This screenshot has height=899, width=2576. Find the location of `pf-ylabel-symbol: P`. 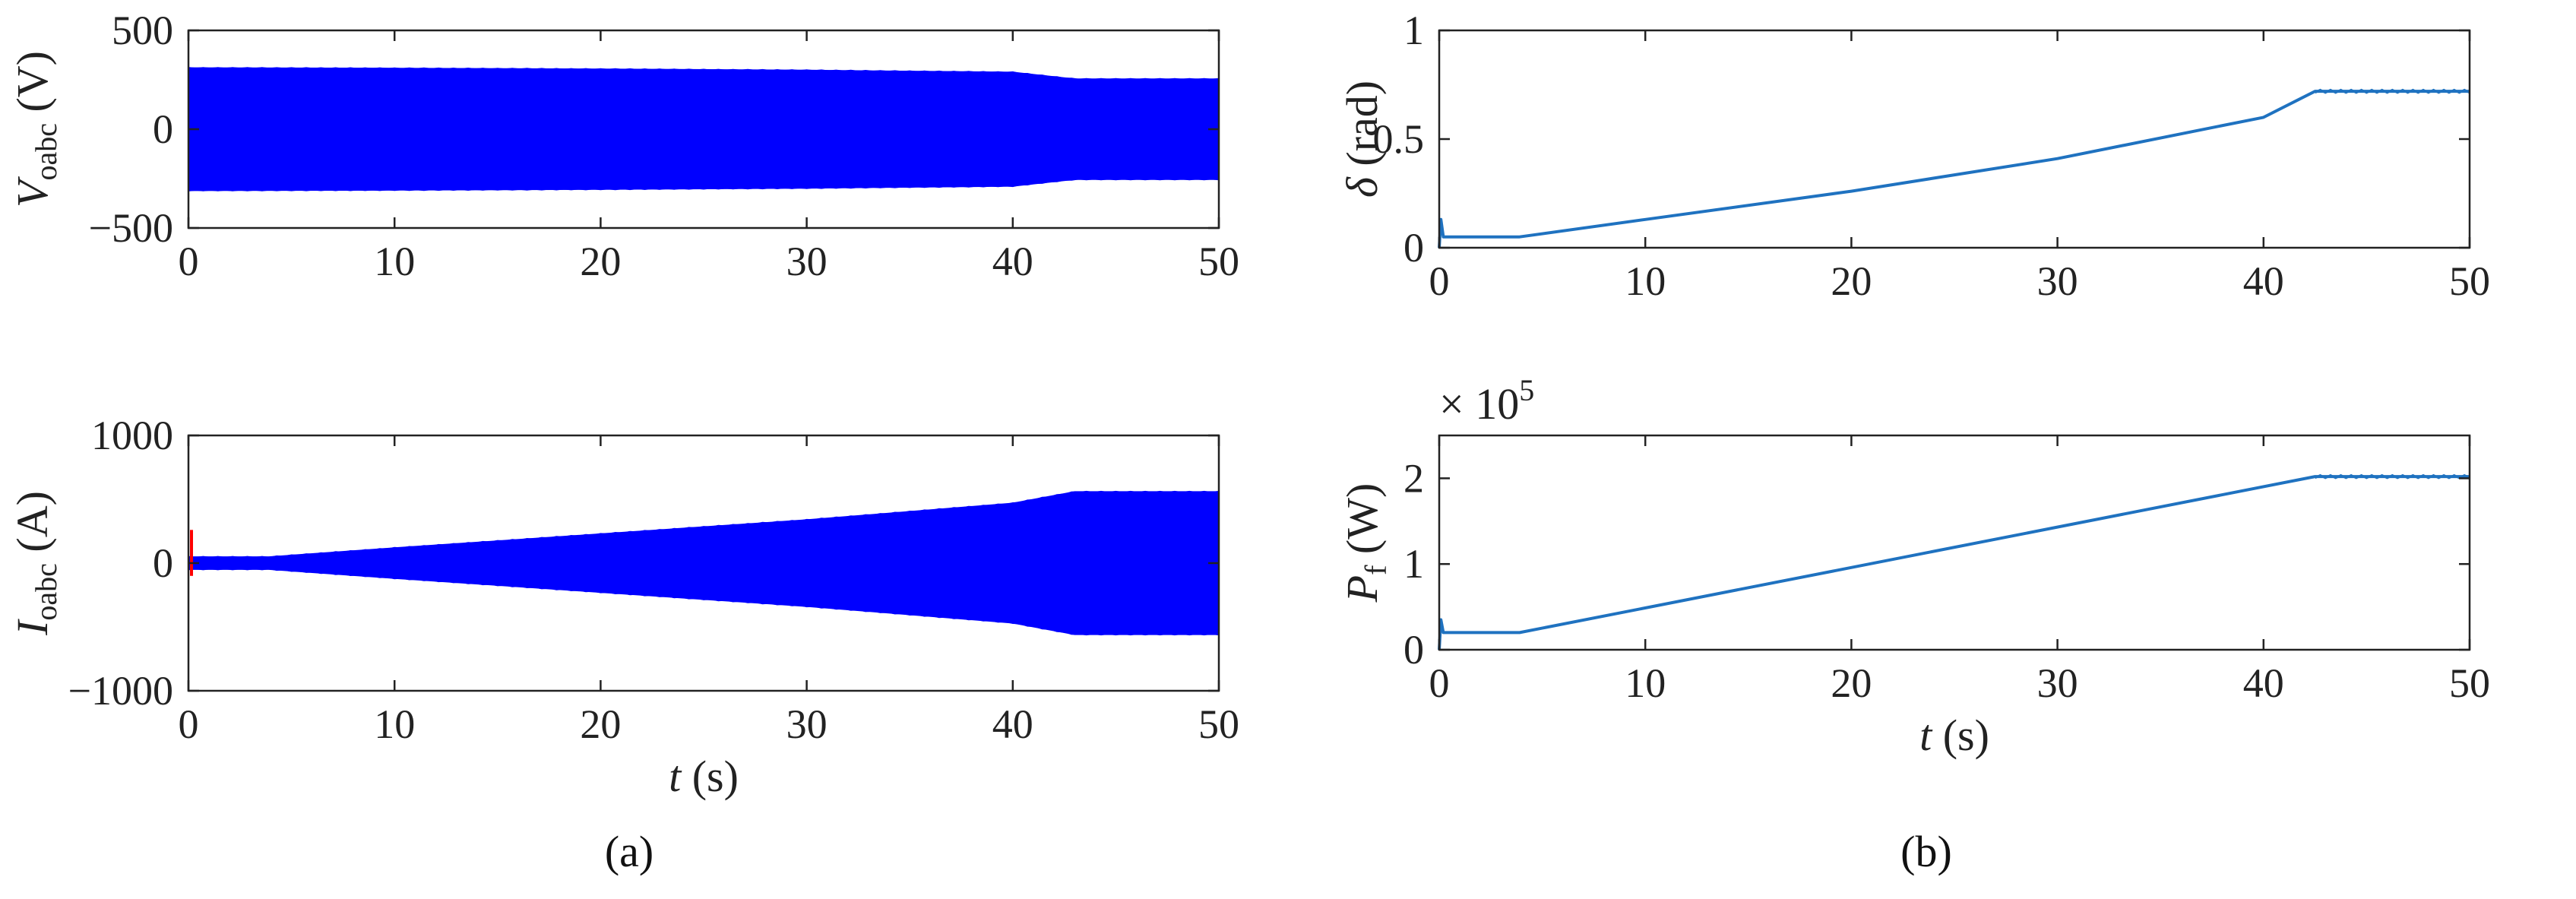

pf-ylabel-symbol: P is located at coordinates (1362, 589).